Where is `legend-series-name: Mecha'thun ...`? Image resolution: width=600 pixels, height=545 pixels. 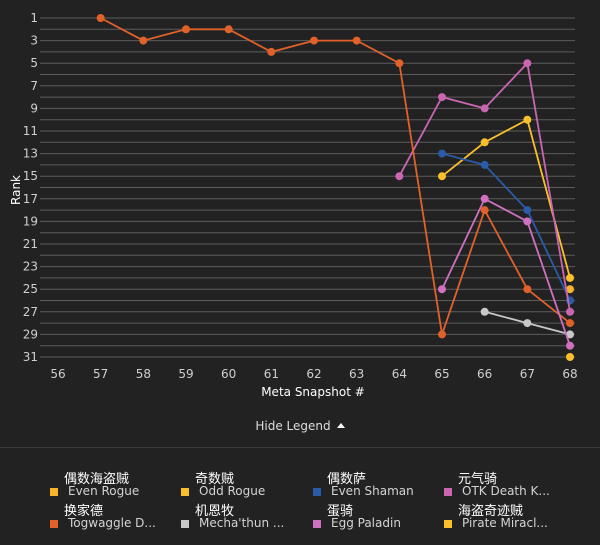
legend-series-name: Mecha'thun ... is located at coordinates (242, 523).